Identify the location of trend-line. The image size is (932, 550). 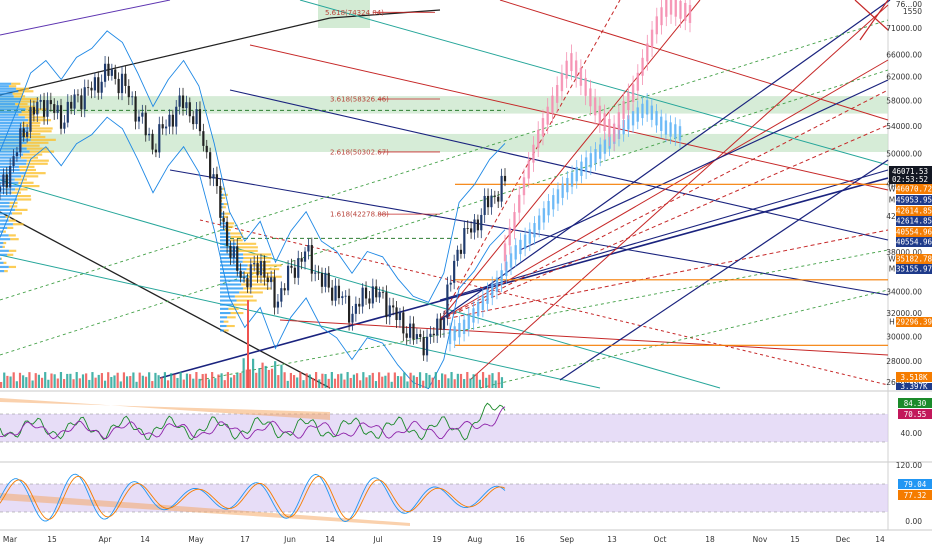
(385, 14).